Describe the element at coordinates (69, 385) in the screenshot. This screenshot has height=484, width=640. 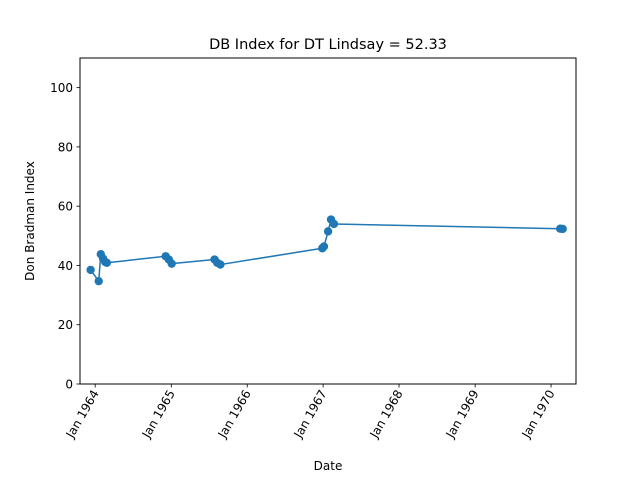
I see `y-tick-label: 0` at that location.